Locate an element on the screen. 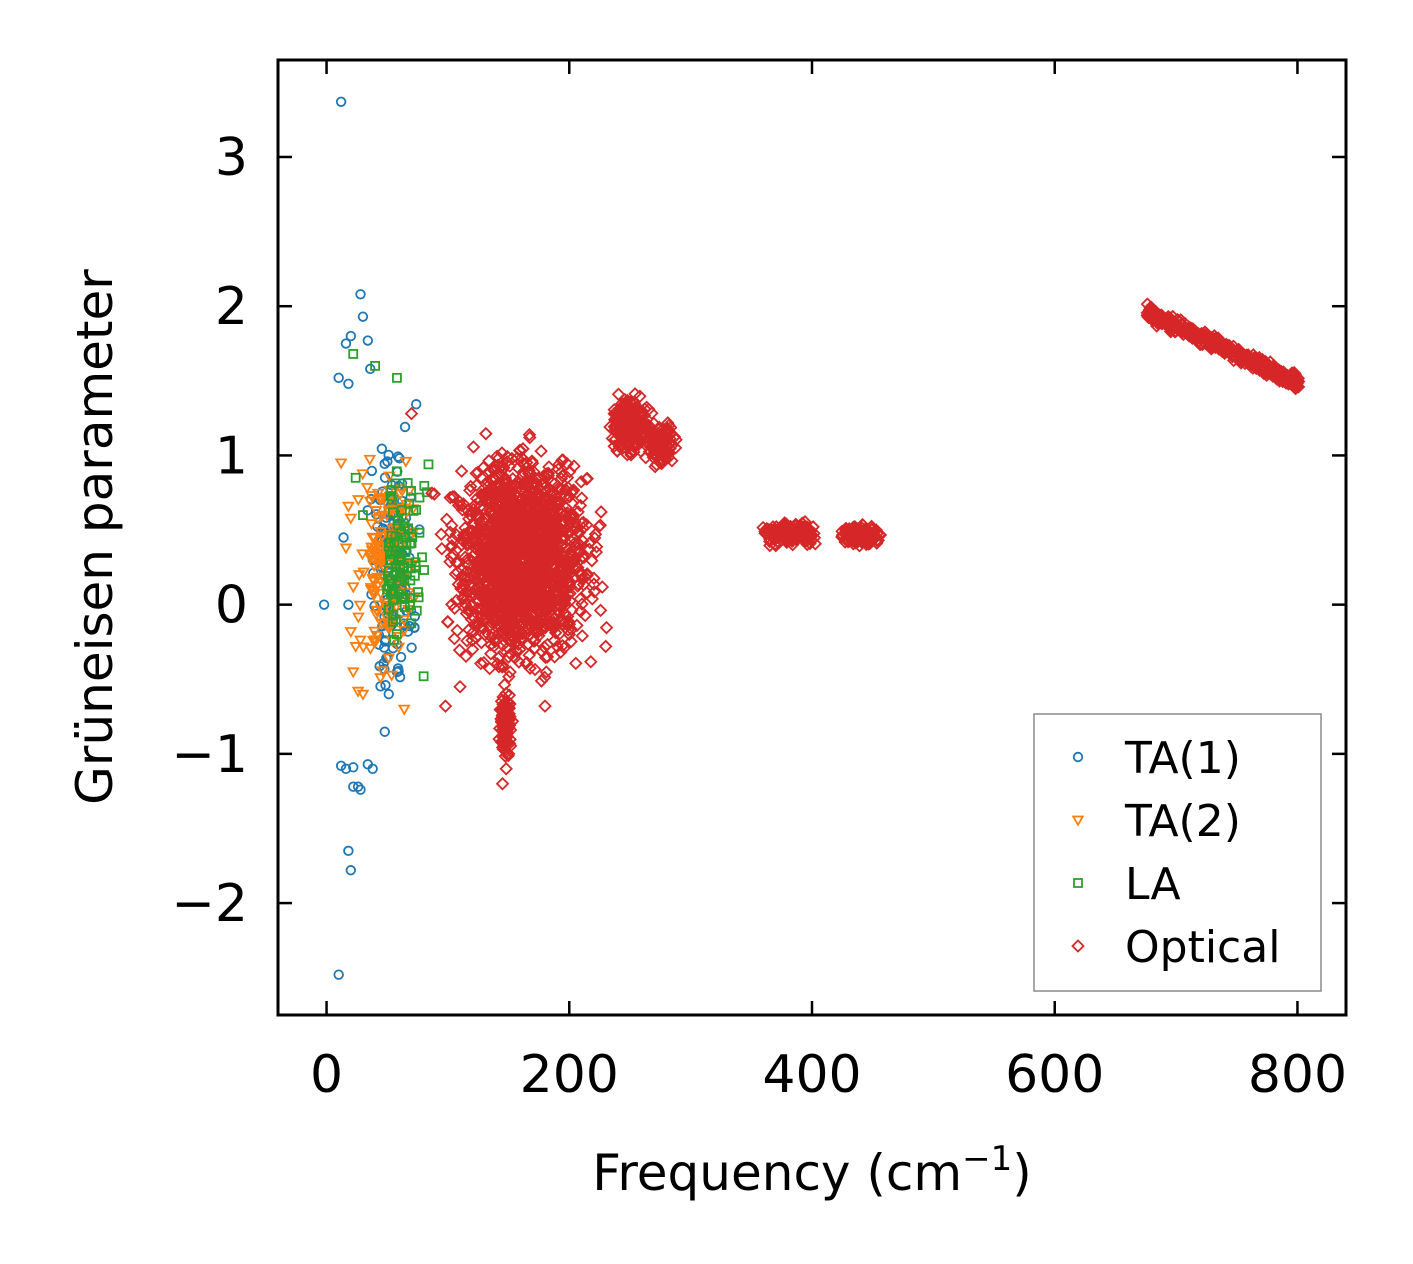 The width and height of the screenshot is (1413, 1264). series-la is located at coordinates (391, 515).